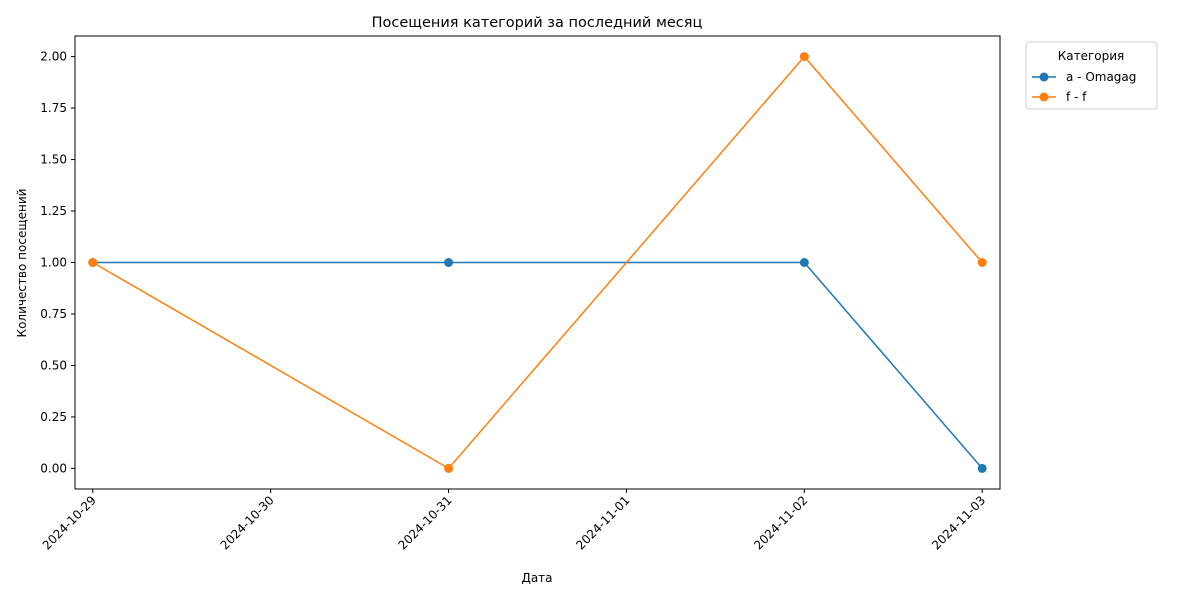  I want to click on y-tick-label: 0.00, so click(53, 468).